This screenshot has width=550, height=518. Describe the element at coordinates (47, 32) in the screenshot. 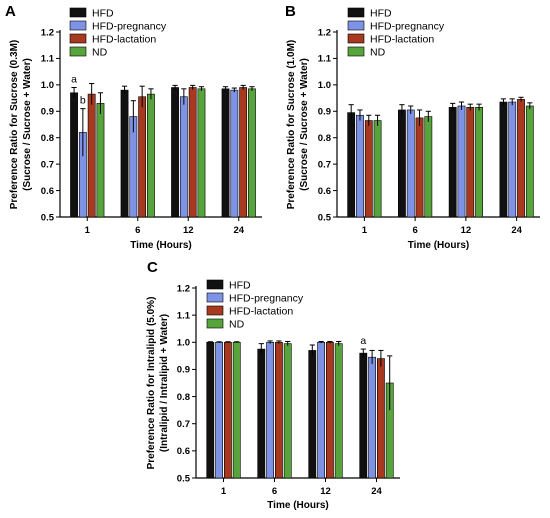

I see `y-tick-label: 1.2` at that location.